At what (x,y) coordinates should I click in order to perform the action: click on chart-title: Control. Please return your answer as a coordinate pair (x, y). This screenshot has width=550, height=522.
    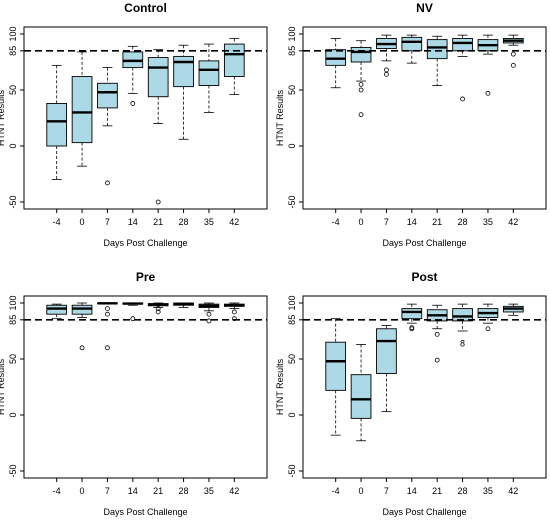
    Looking at the image, I should click on (145, 8).